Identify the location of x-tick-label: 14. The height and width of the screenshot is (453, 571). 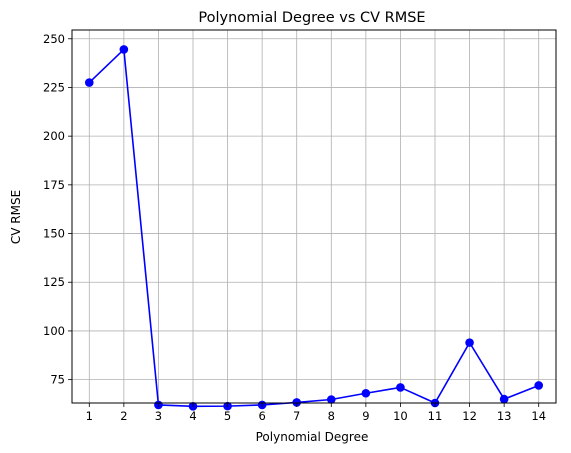
(538, 416).